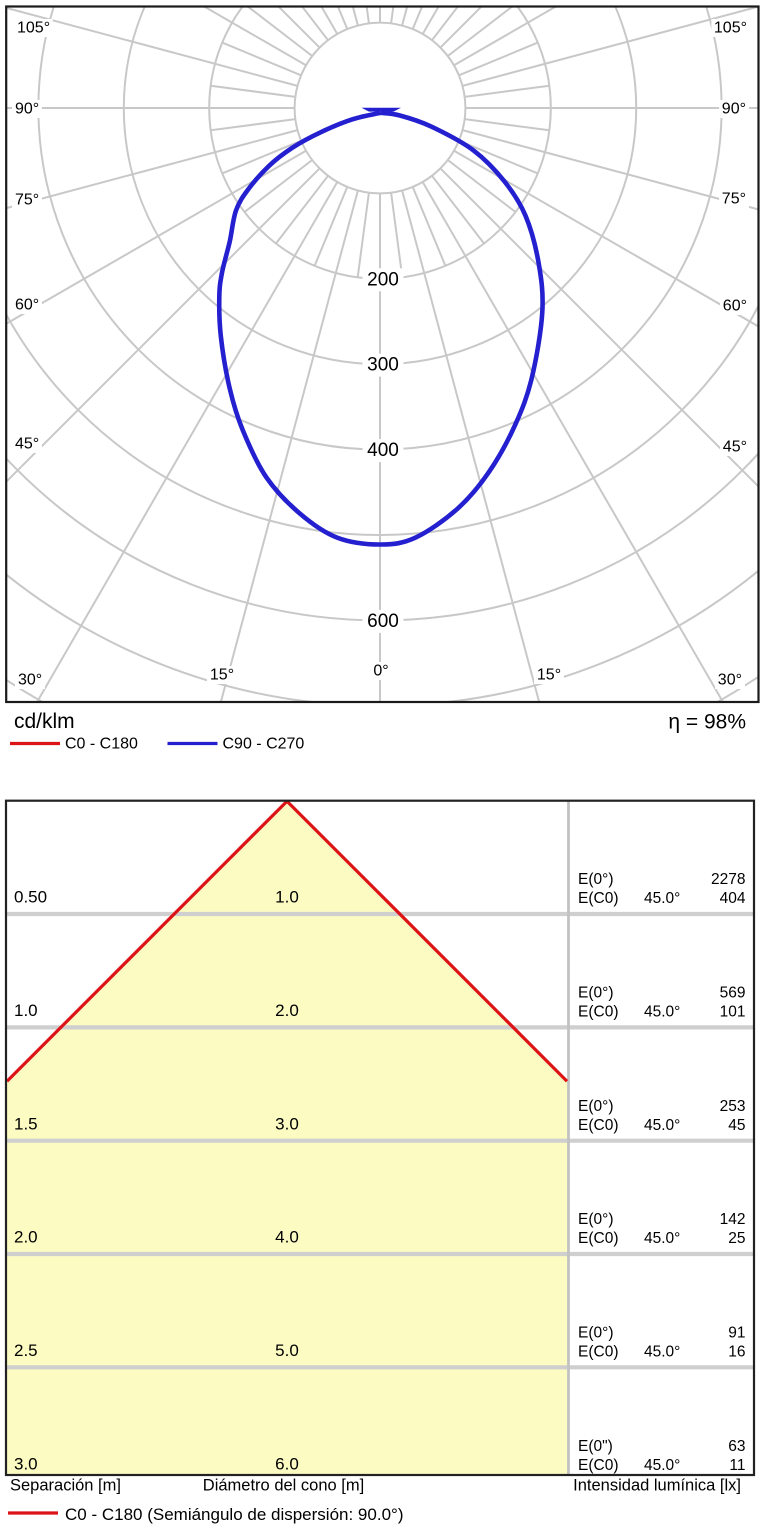 The height and width of the screenshot is (1533, 764). What do you see at coordinates (65, 1486) in the screenshot?
I see `svg-text: Separación [m]` at bounding box center [65, 1486].